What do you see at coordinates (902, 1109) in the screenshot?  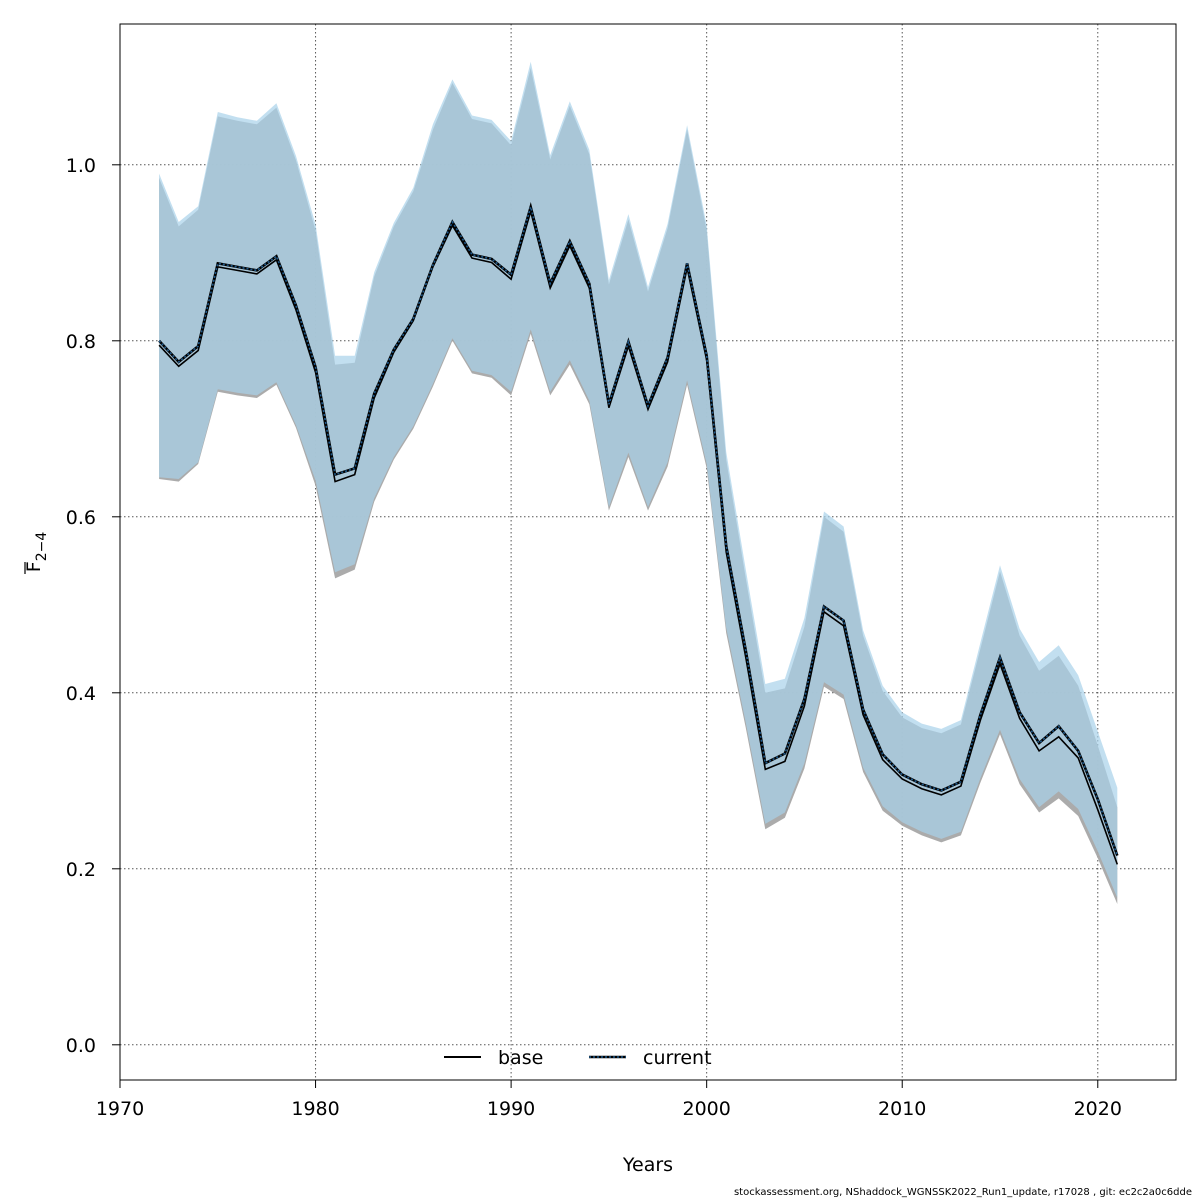 I see `x-tick-label: 2010` at bounding box center [902, 1109].